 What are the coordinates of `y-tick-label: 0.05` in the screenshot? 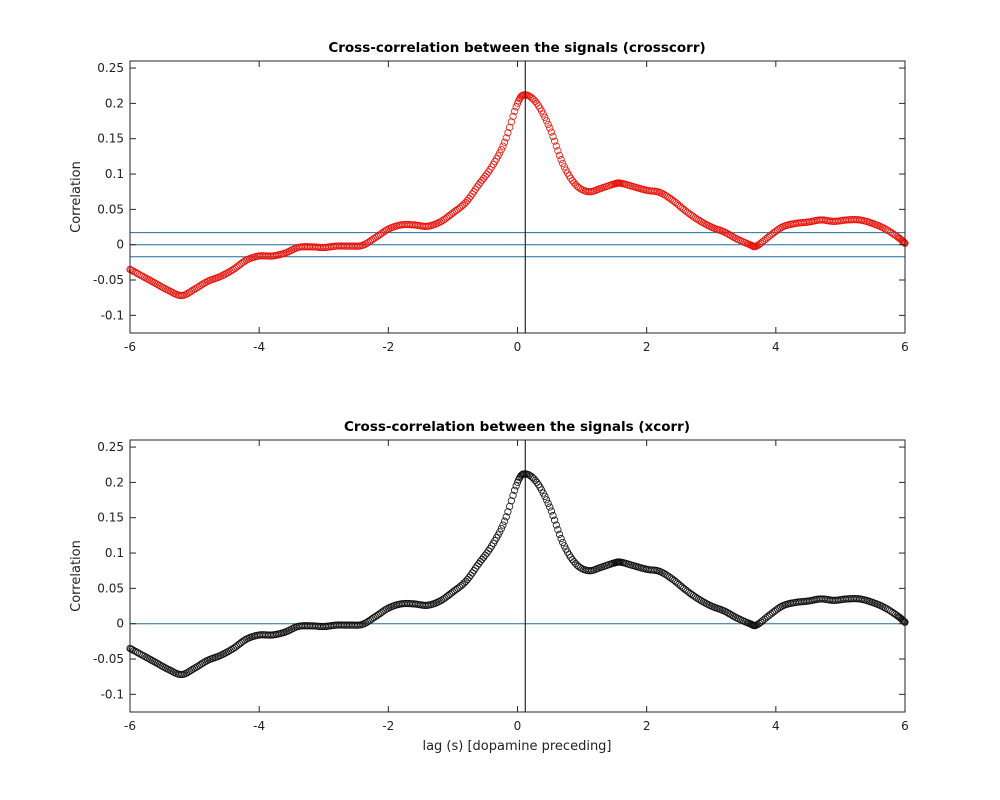 It's located at (110, 588).